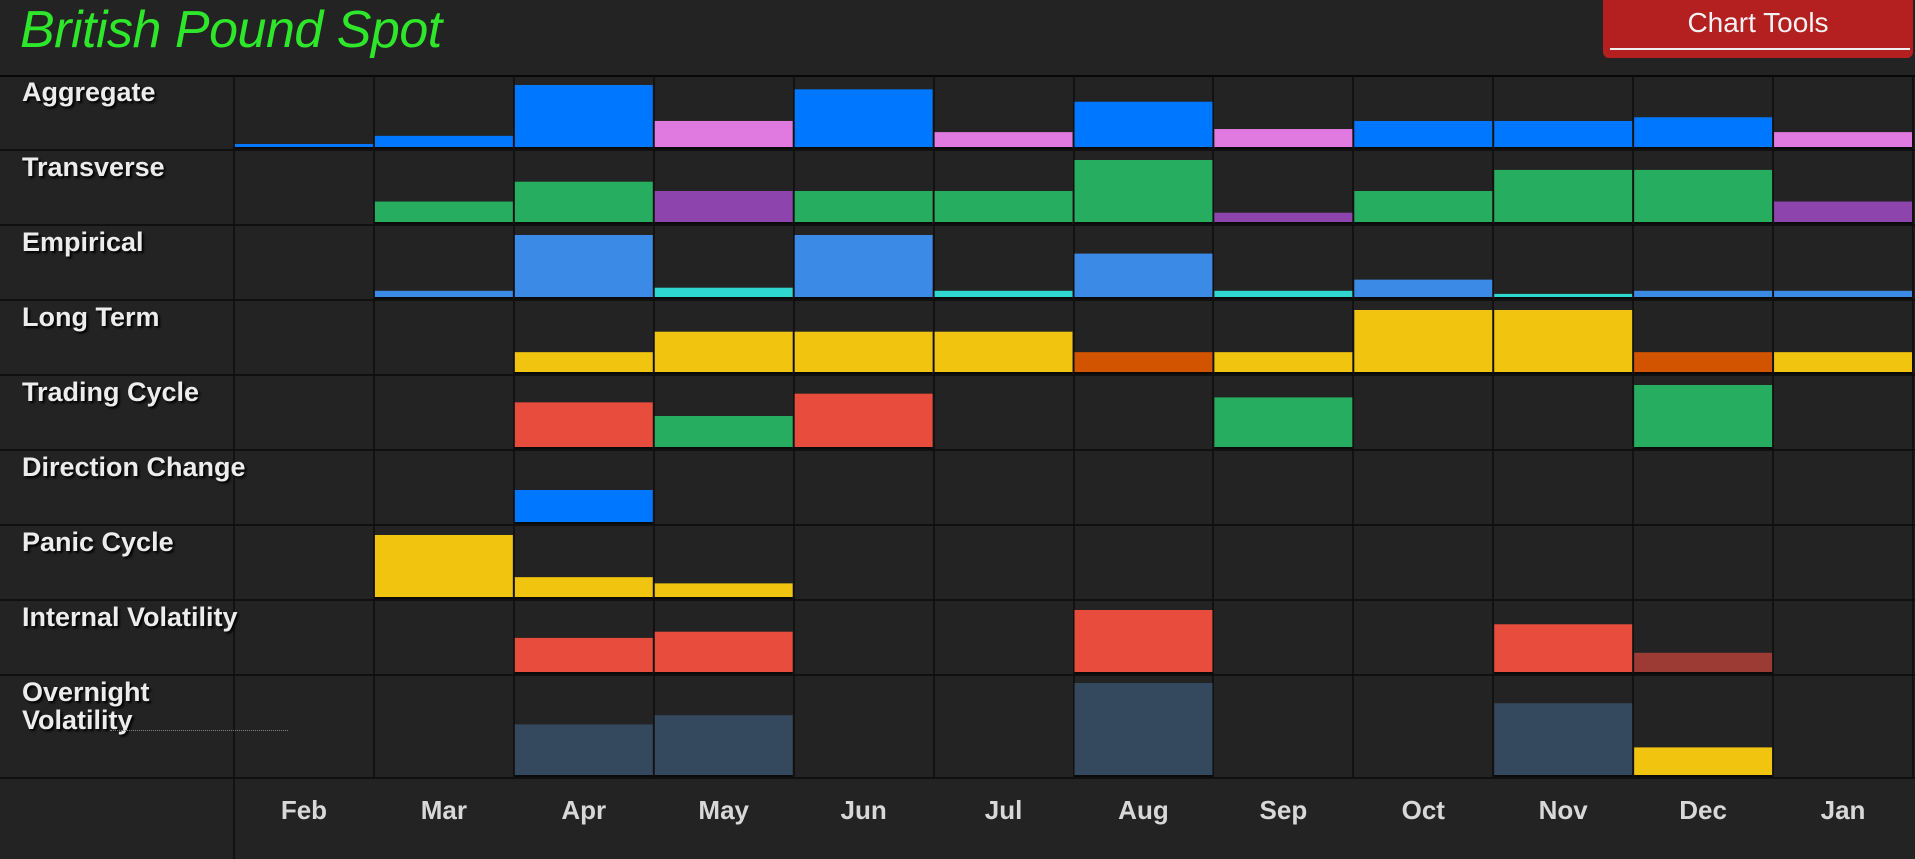 The image size is (1915, 859). Describe the element at coordinates (231, 30) in the screenshot. I see `page-title: British Pound Spot` at that location.